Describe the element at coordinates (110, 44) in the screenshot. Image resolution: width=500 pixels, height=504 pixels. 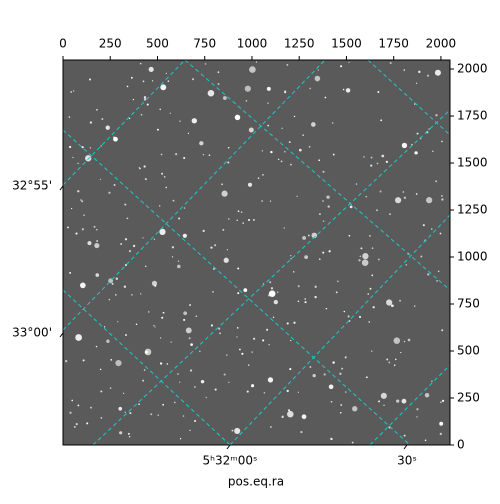
I see `x-tick-label: 250` at that location.